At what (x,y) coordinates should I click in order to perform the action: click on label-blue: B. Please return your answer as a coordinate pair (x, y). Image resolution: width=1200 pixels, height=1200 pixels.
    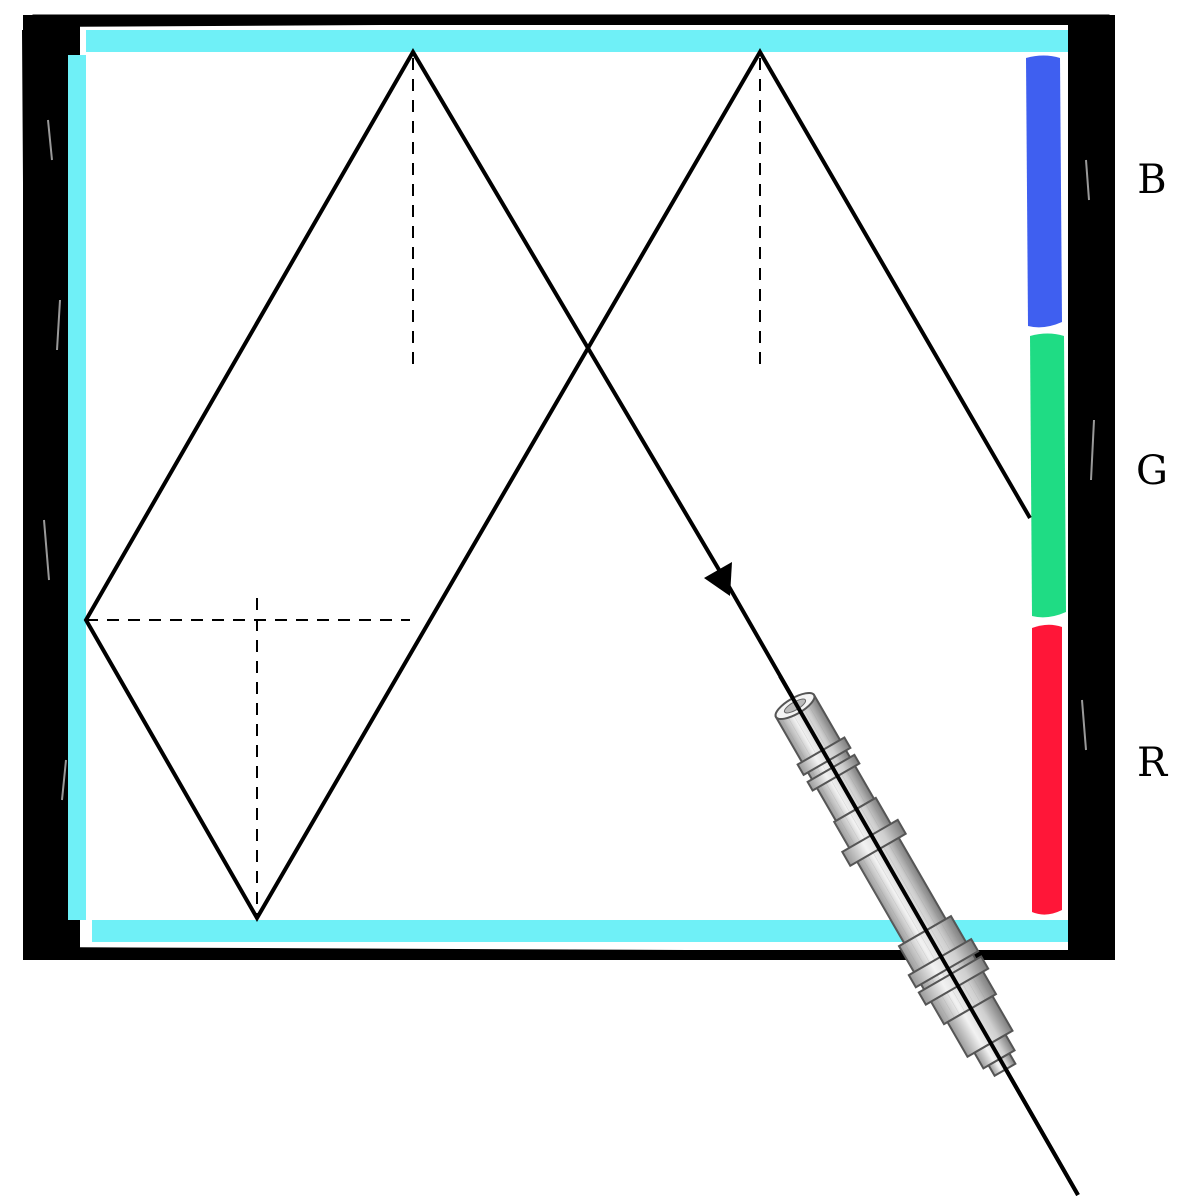
    Looking at the image, I should click on (1151, 180).